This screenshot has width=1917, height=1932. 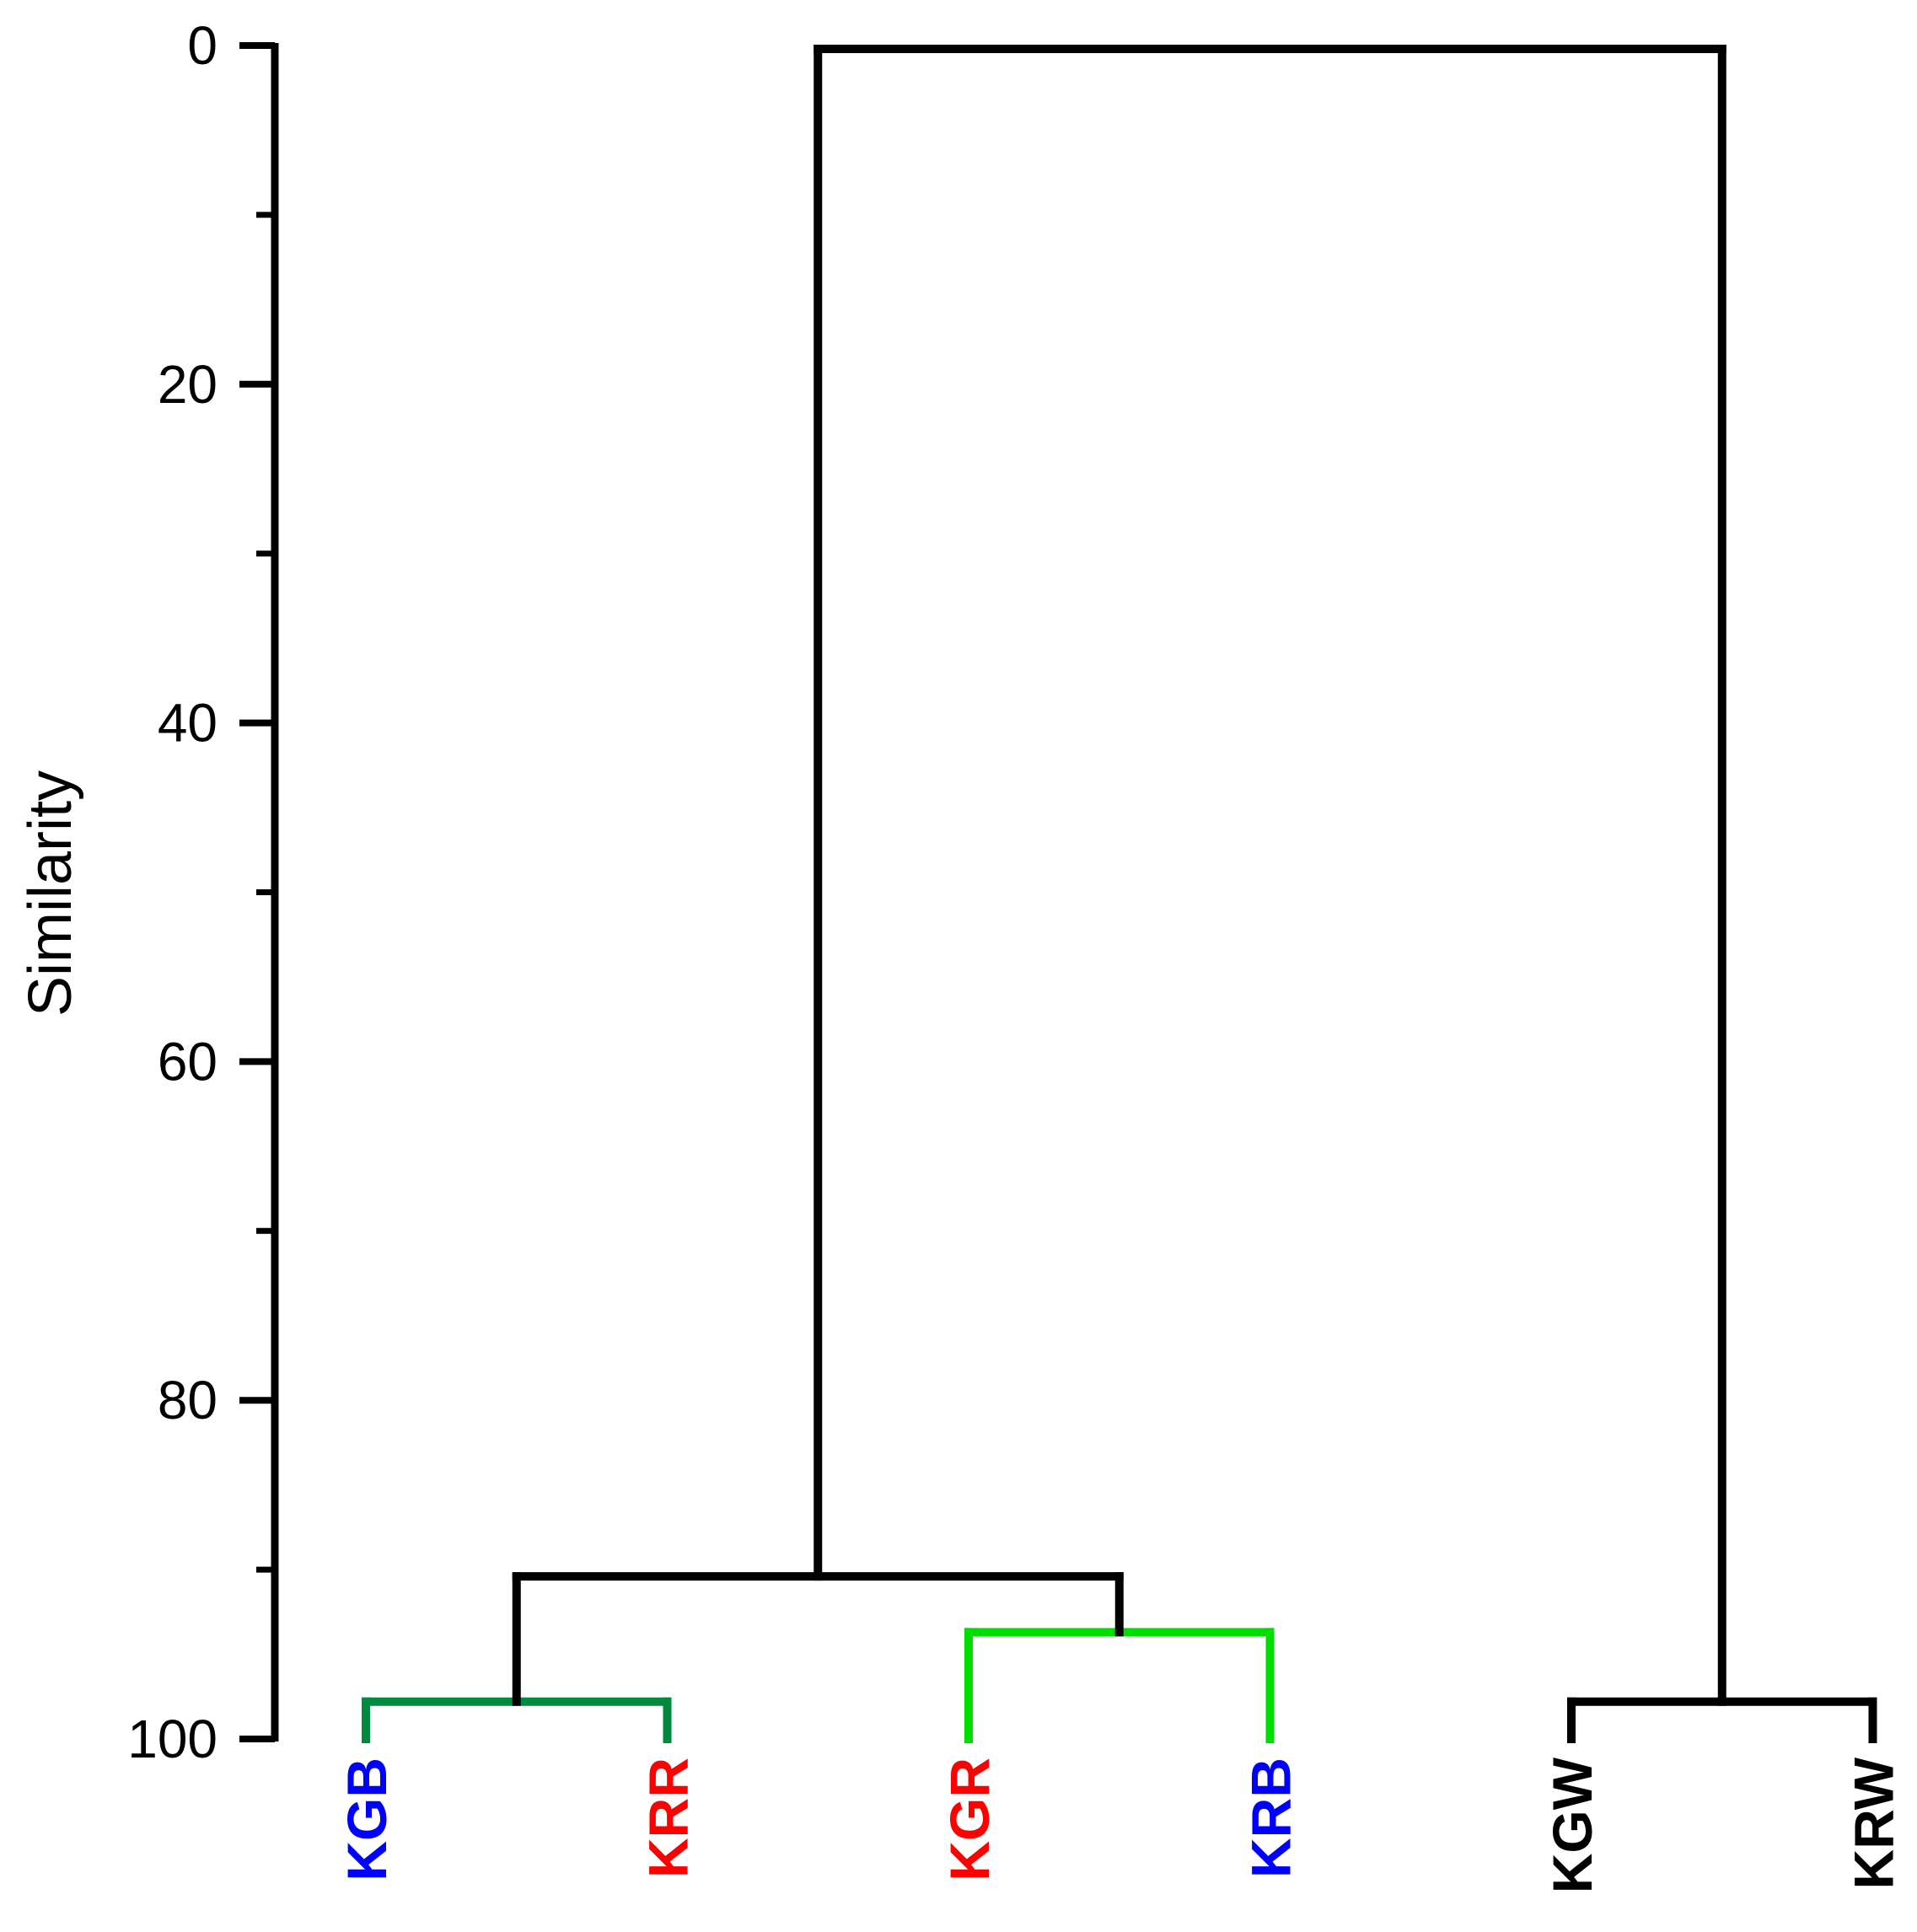 I want to click on leaf-label-kgb: KGB, so click(x=367, y=1819).